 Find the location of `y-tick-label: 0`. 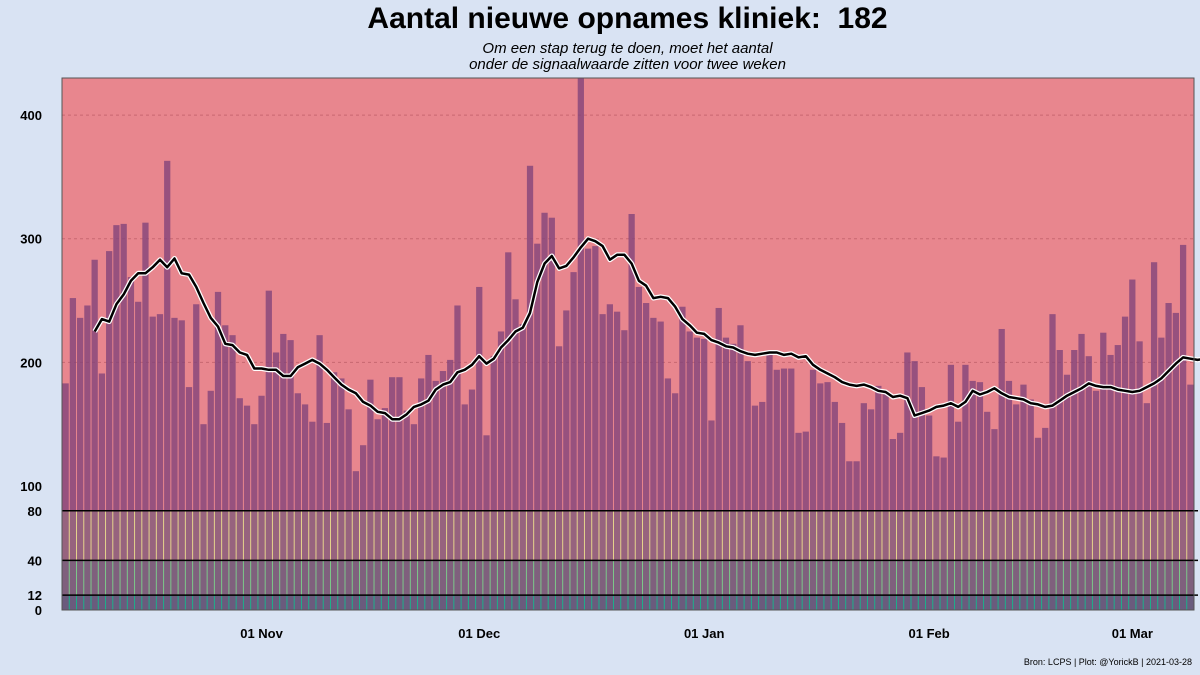

y-tick-label: 0 is located at coordinates (38, 610).